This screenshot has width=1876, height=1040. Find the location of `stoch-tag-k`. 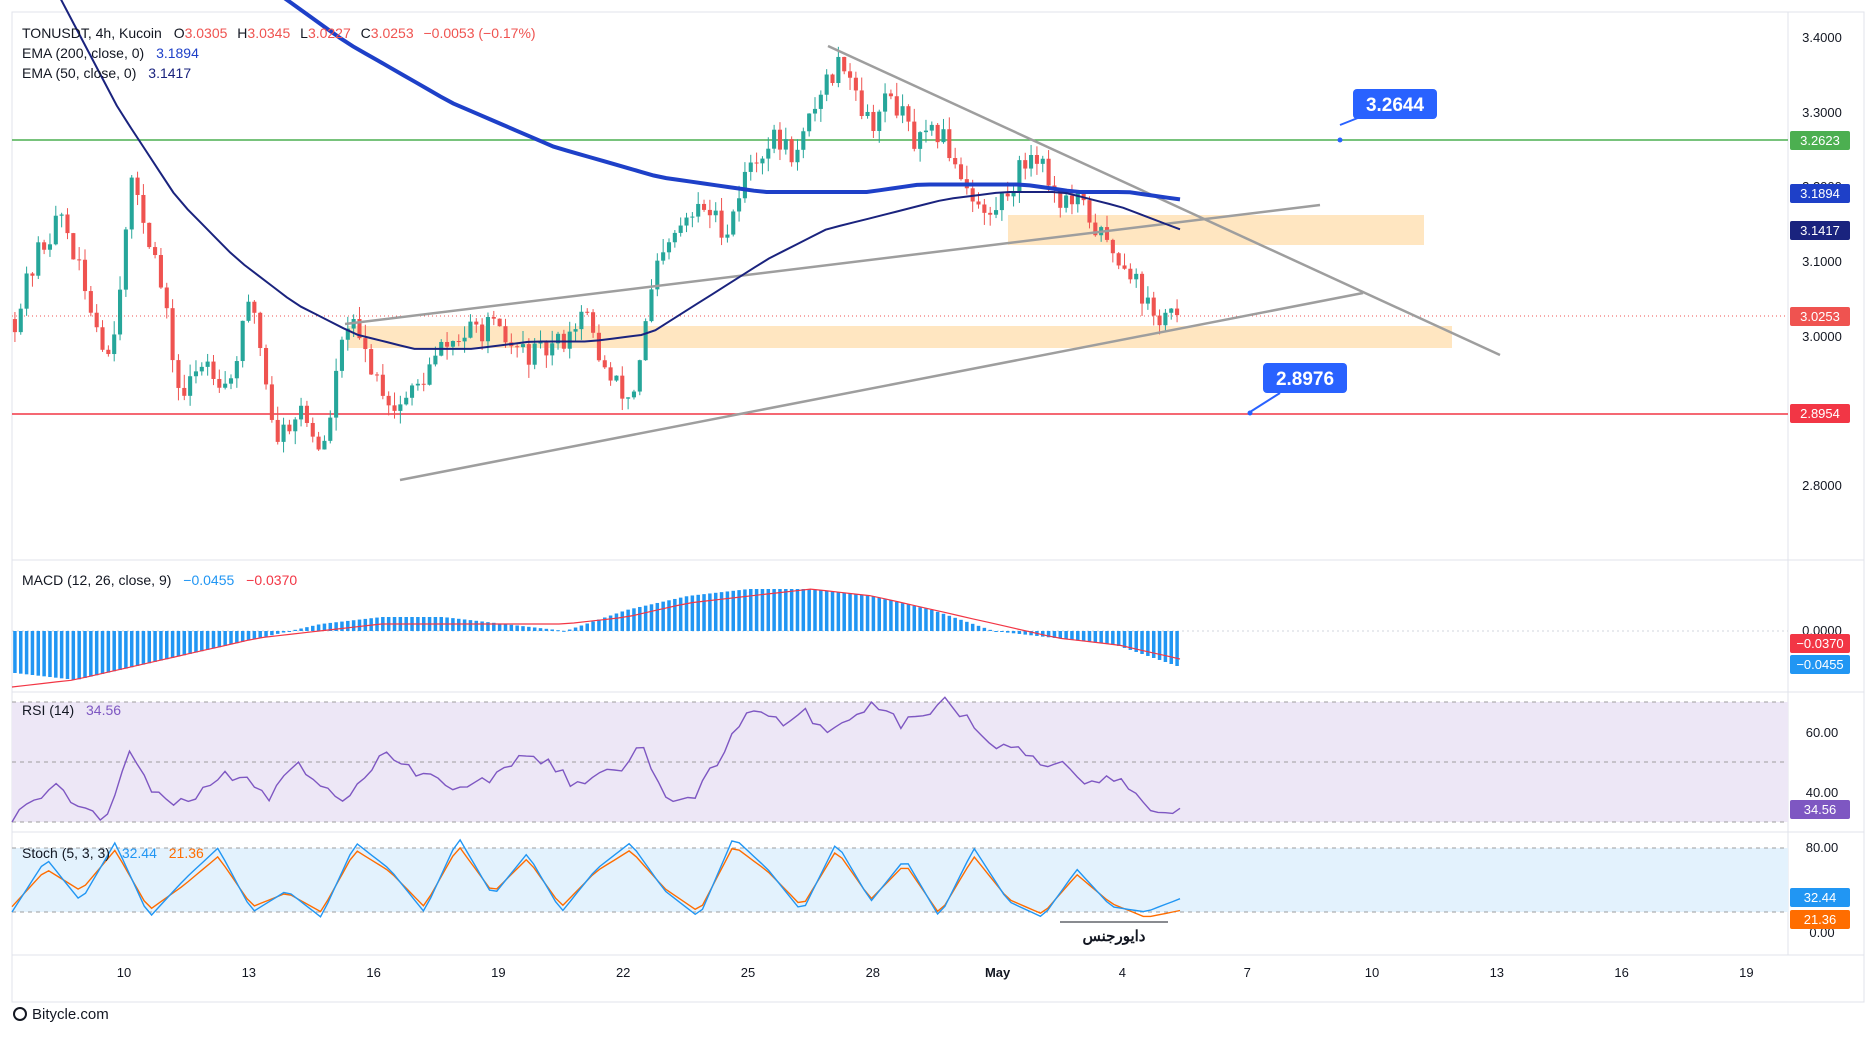

stoch-tag-k is located at coordinates (1820, 897).